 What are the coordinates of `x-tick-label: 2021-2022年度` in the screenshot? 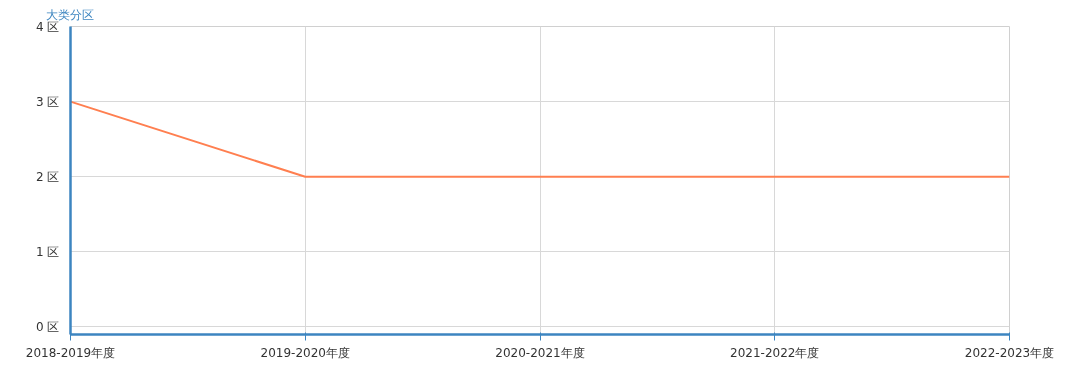 It's located at (775, 352).